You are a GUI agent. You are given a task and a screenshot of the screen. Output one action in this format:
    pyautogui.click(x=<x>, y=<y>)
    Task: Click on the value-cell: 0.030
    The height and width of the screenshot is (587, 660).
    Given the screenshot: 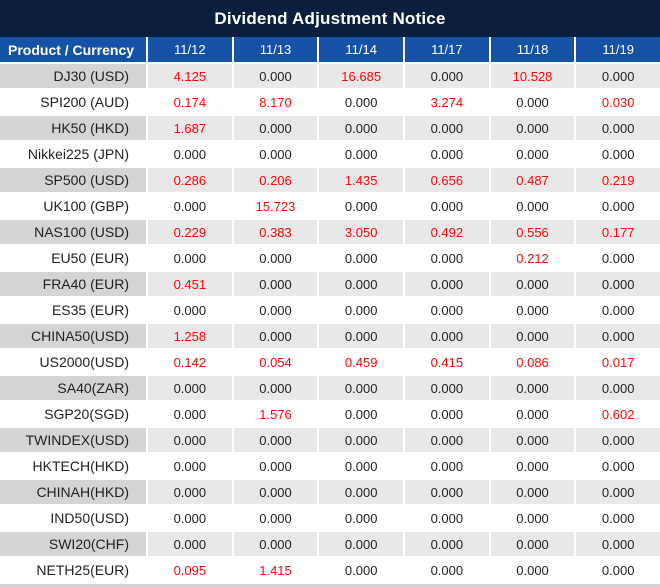 What is the action you would take?
    pyautogui.click(x=618, y=103)
    